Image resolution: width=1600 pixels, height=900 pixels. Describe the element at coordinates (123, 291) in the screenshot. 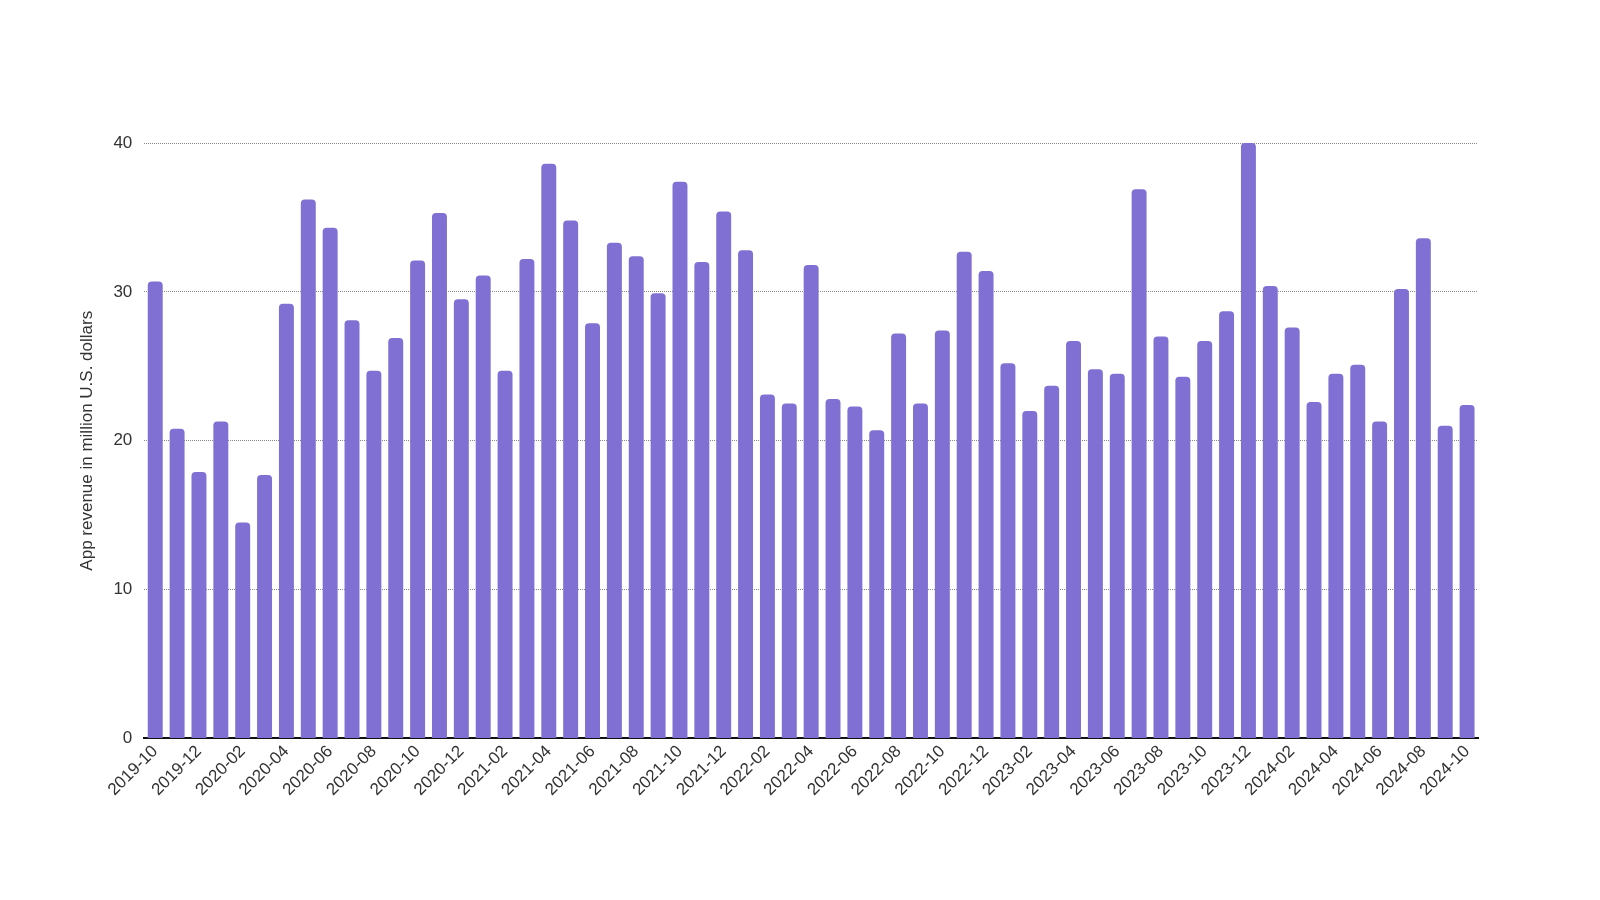

I see `y-tick-label: 30` at that location.